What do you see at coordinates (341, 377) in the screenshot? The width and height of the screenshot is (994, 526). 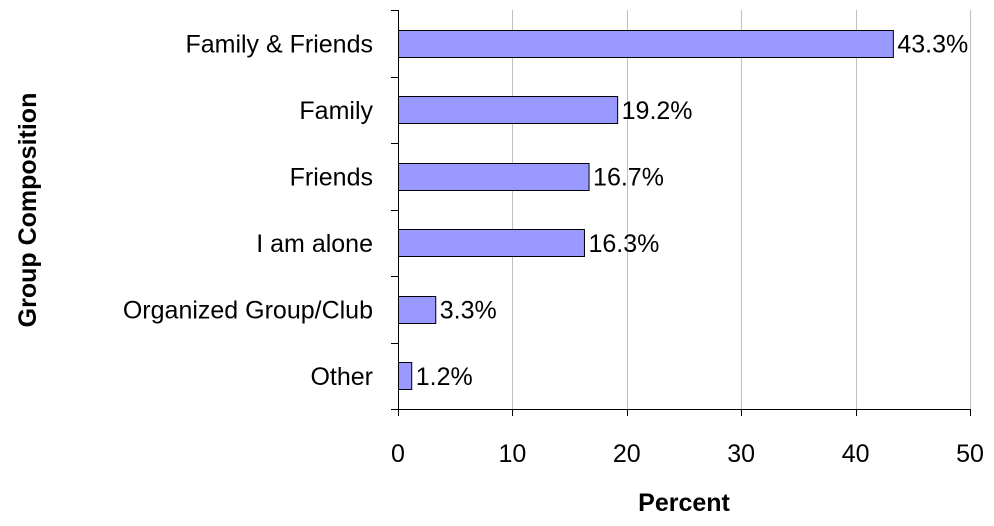 I see `category-label: Other` at bounding box center [341, 377].